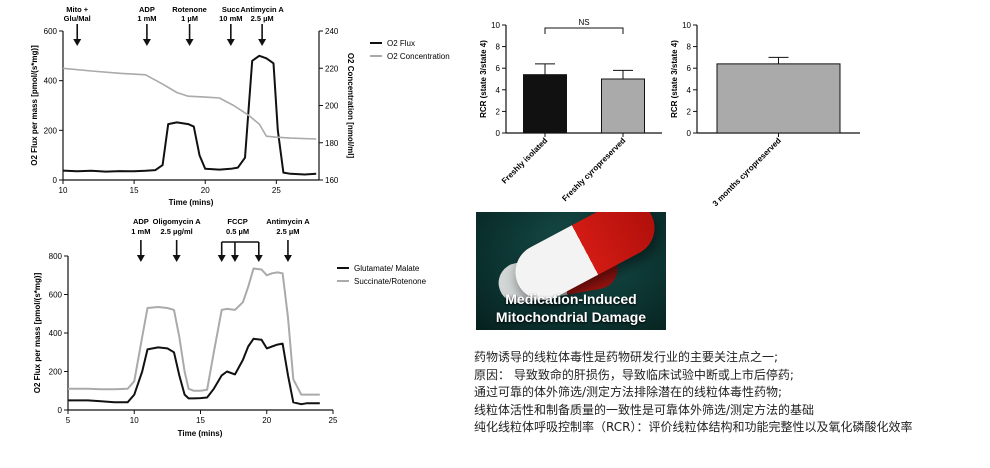 The width and height of the screenshot is (990, 468). Describe the element at coordinates (644, 409) in the screenshot. I see `note-line: 线粒体活性和制备质量的一致性是可靠体外筛选/测定方法的基础` at that location.